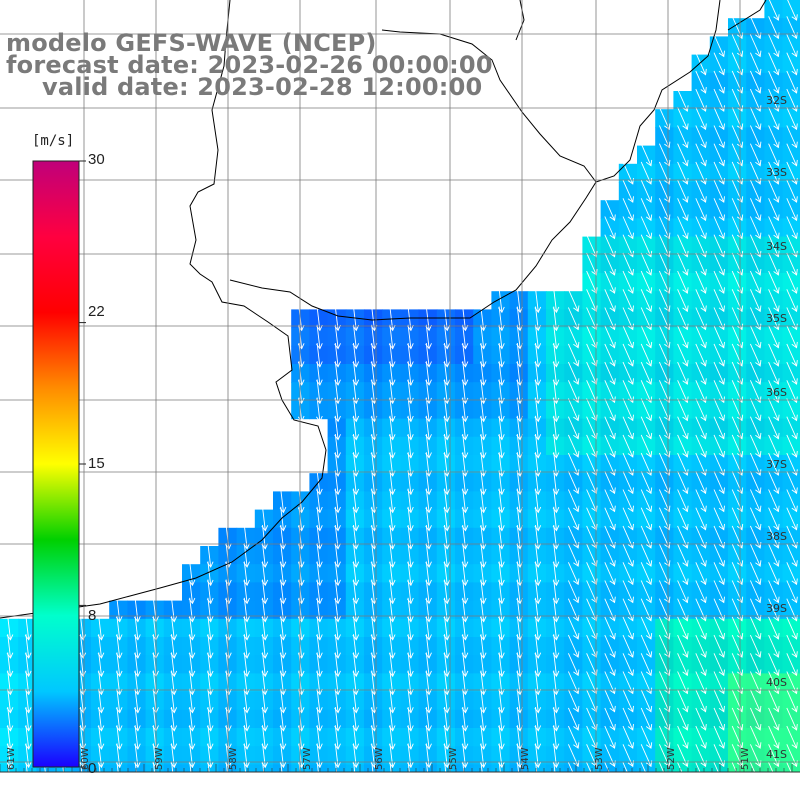 The height and width of the screenshot is (800, 800). Describe the element at coordinates (159, 758) in the screenshot. I see `longitude-label: 59W` at that location.